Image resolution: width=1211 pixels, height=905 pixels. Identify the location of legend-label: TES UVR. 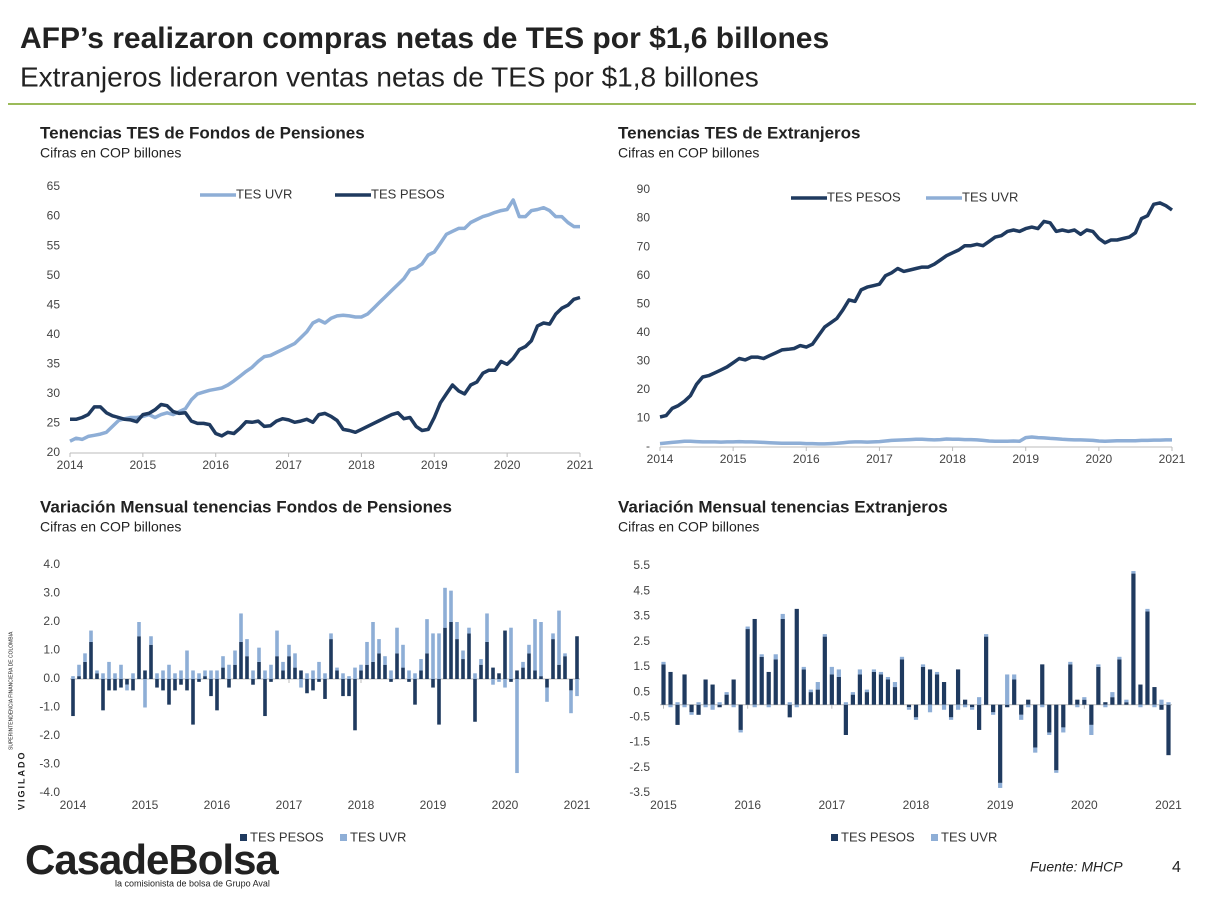
(378, 836).